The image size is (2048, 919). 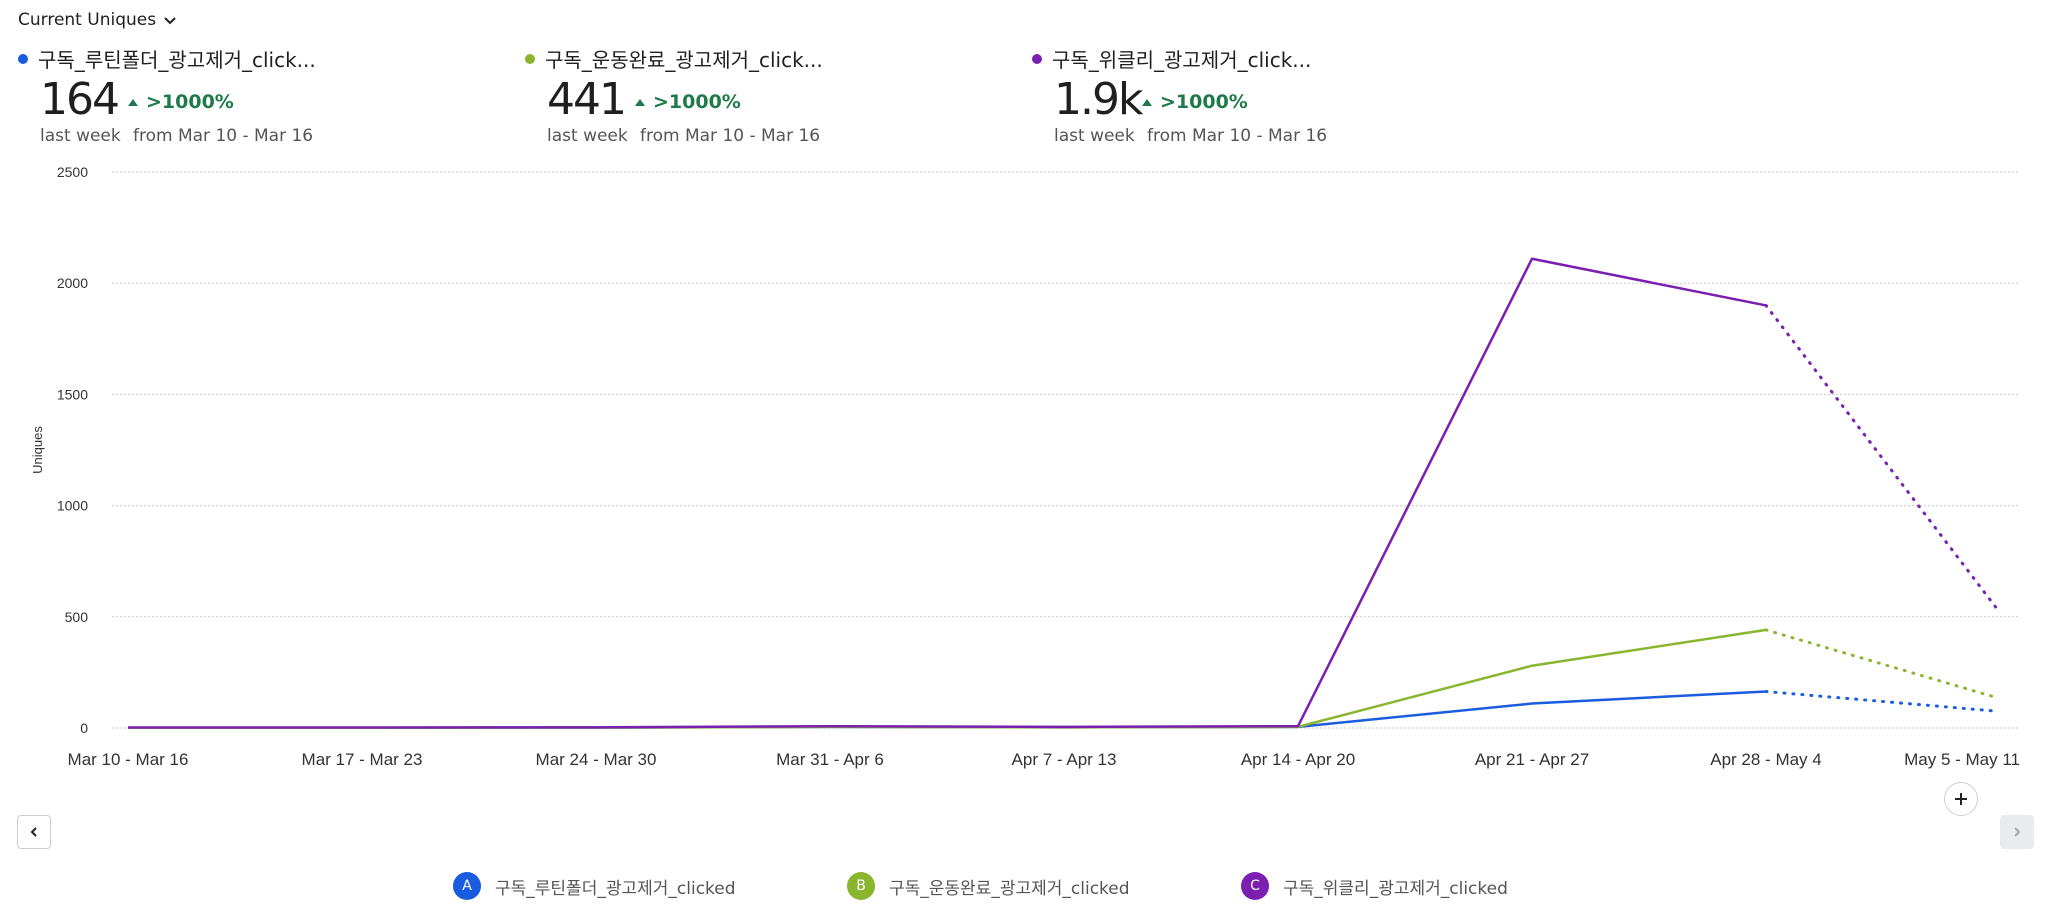 I want to click on y-tick-label: 2500, so click(x=72, y=172).